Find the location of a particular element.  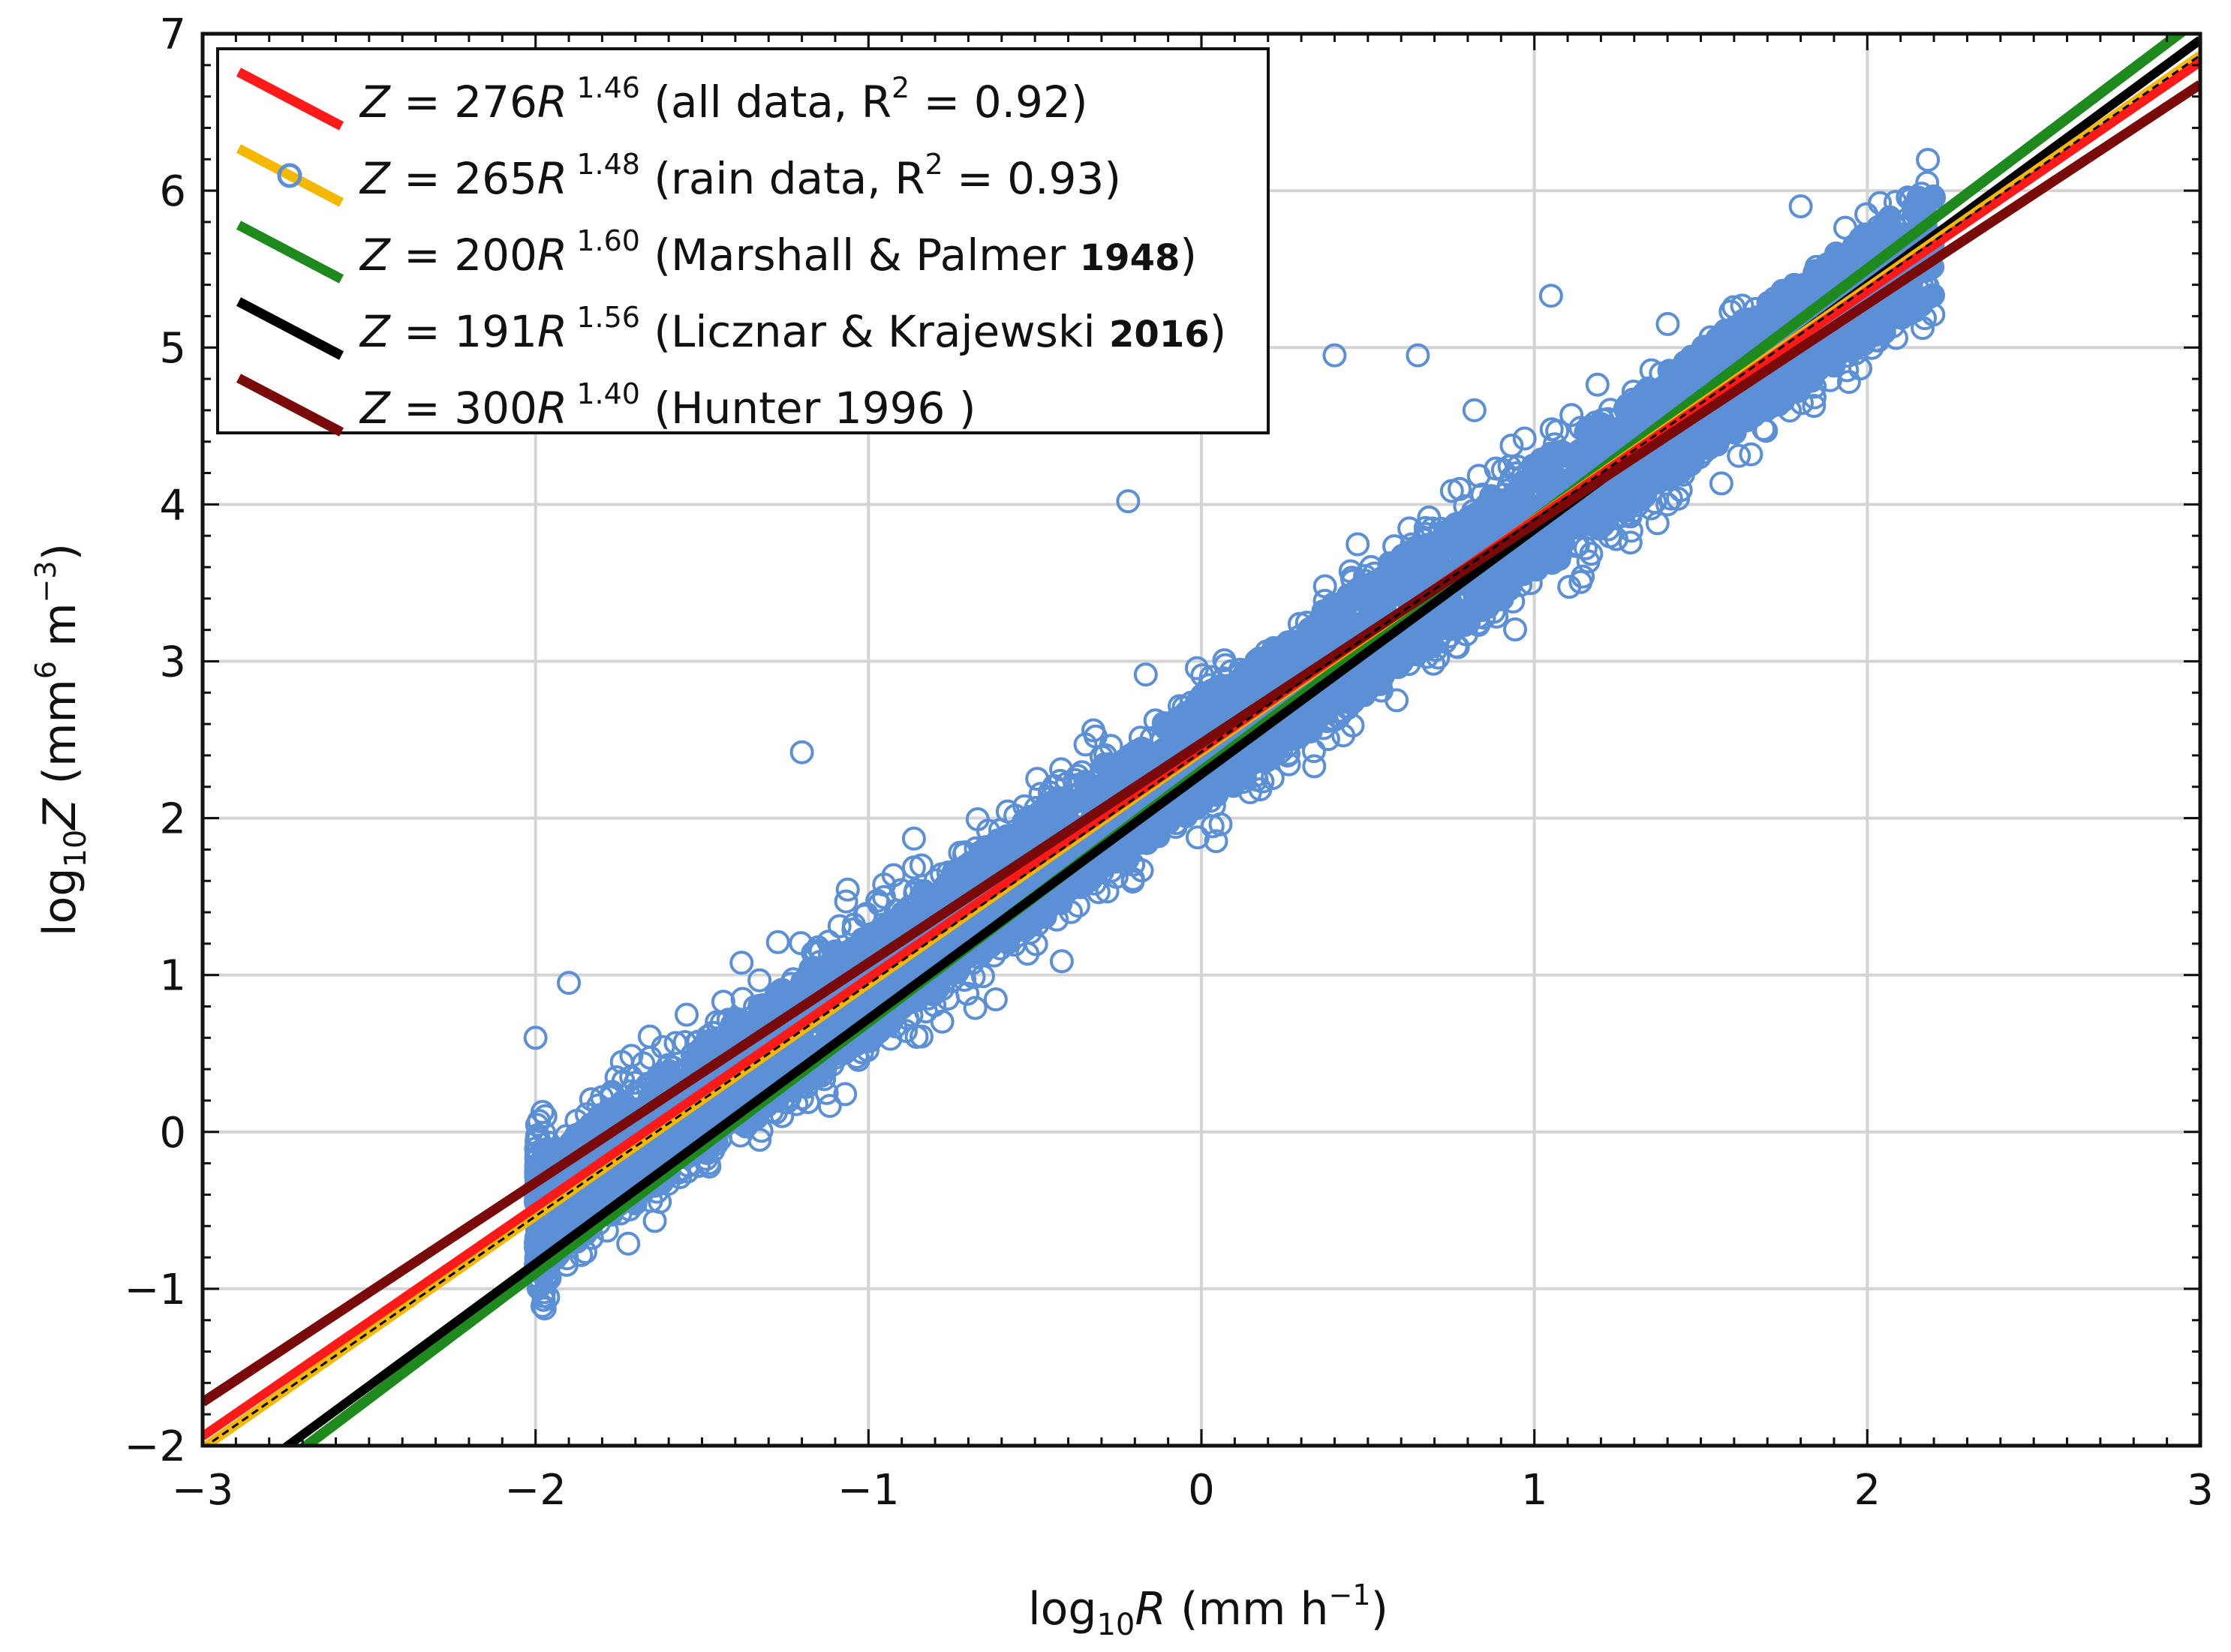

legend-rain-data-label: Z = 265R 1.48 (rain data, R2 = 0.93) is located at coordinates (740, 176).